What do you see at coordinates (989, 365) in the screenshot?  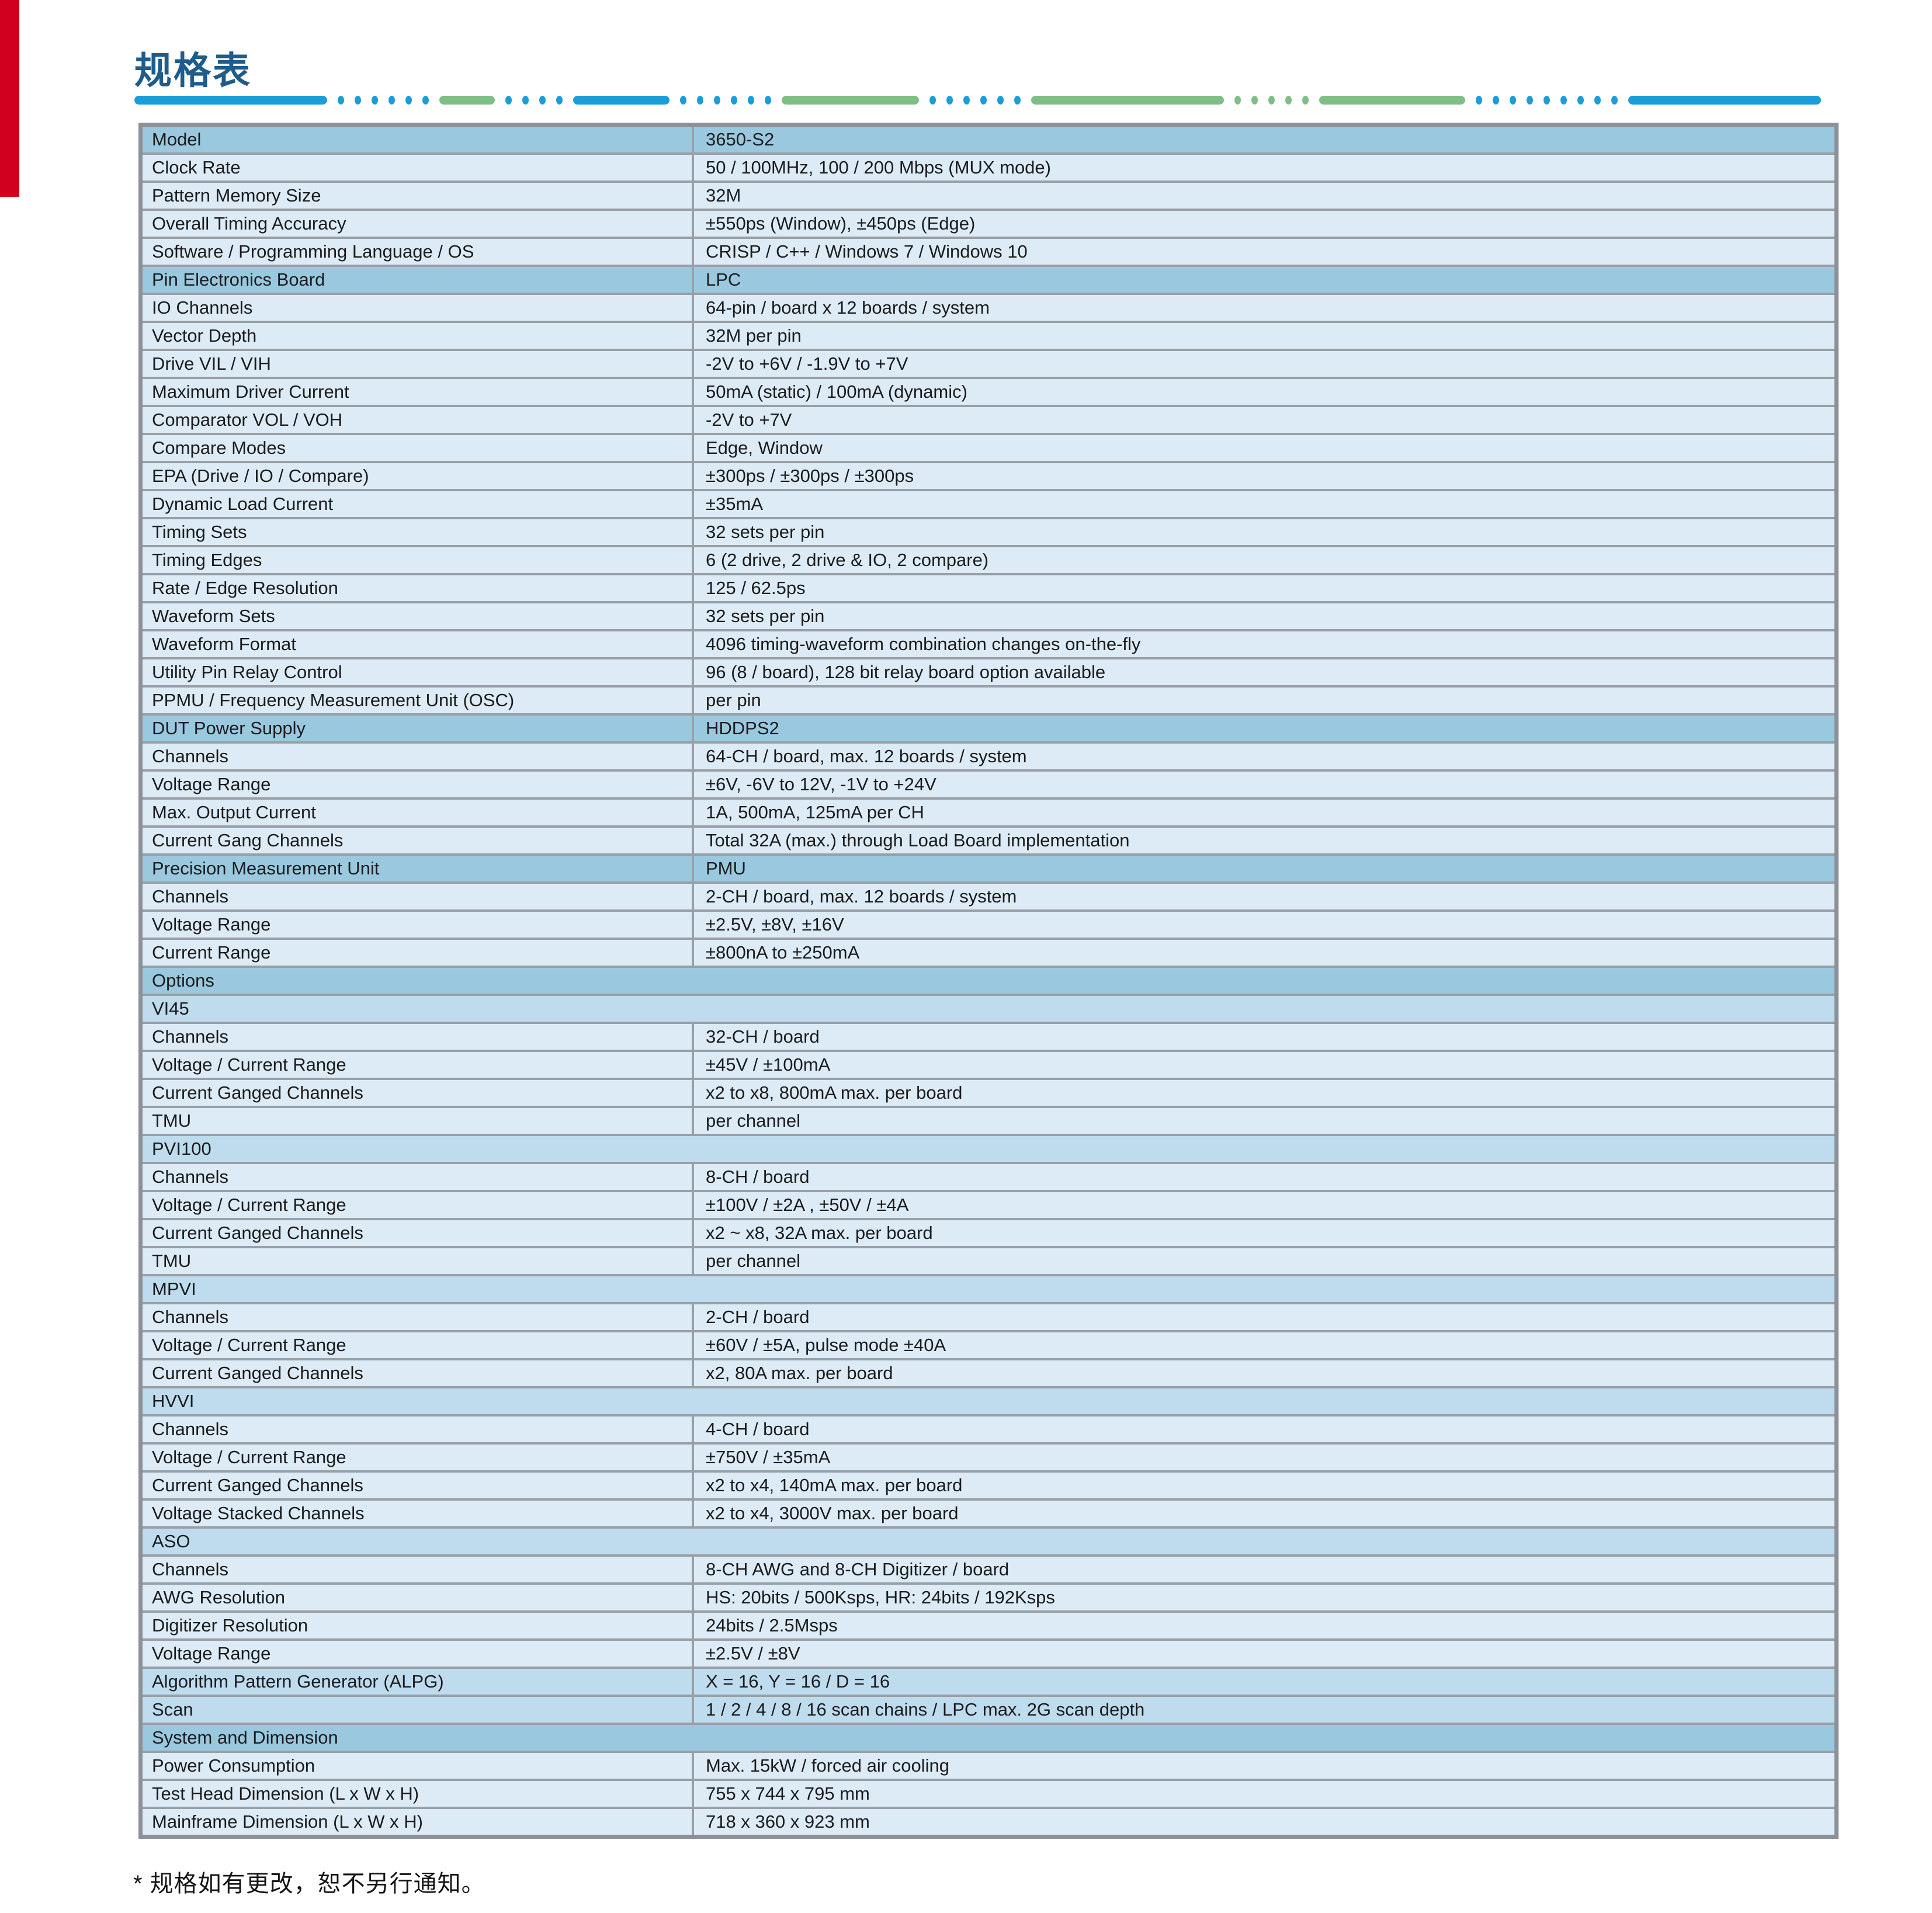 I see `table-row: Drive VIL / VIH -2V to +6V / -1.9V to +7V` at bounding box center [989, 365].